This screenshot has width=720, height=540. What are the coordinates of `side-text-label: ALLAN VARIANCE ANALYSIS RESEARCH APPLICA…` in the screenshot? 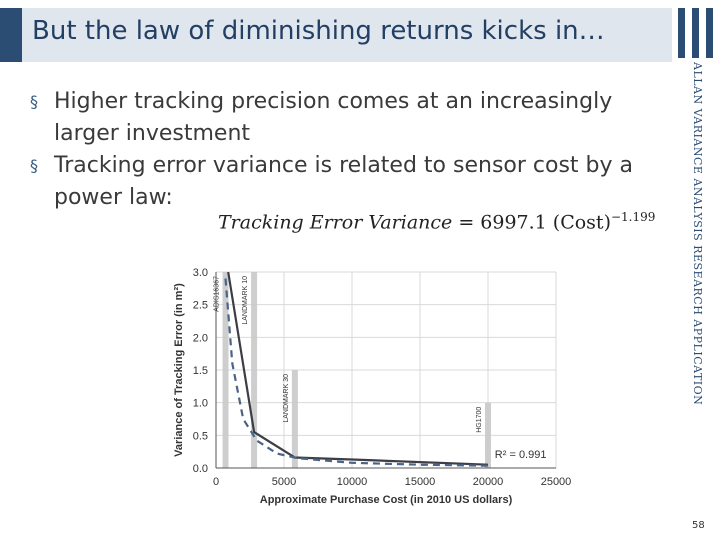 It's located at (697, 234).